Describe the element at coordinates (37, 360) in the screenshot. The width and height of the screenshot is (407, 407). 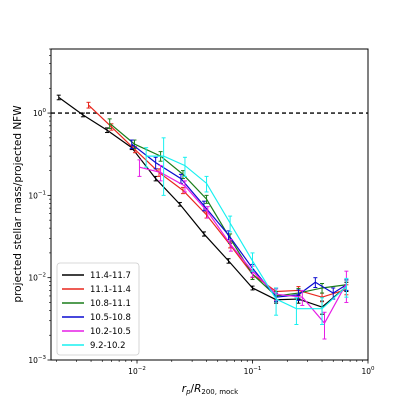
I see `y-tick-label: 10⁻³` at that location.